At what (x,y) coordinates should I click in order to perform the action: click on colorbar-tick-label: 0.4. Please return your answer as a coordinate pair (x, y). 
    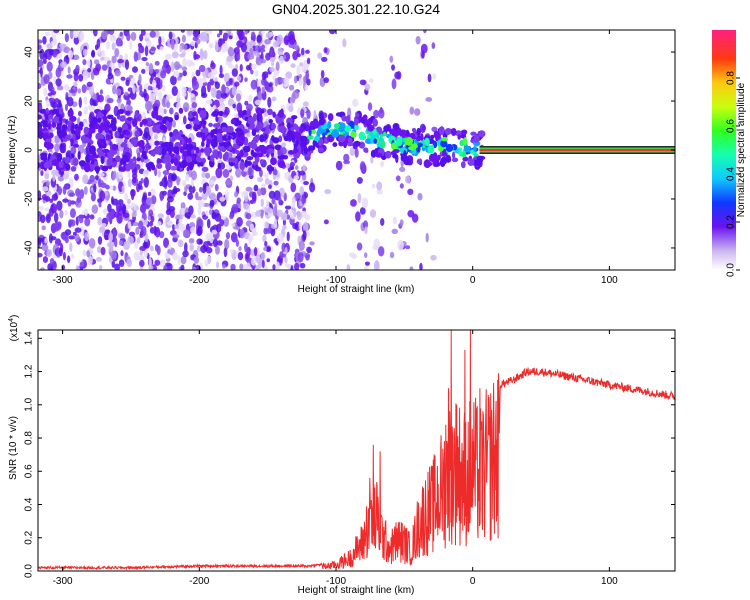
    Looking at the image, I should click on (731, 174).